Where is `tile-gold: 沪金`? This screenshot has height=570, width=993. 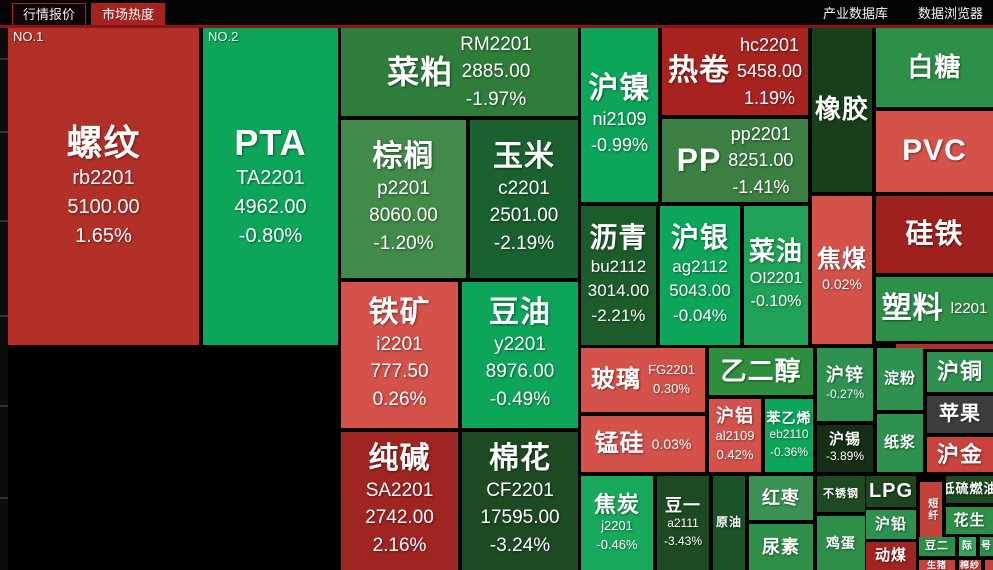
tile-gold: 沪金 is located at coordinates (960, 454).